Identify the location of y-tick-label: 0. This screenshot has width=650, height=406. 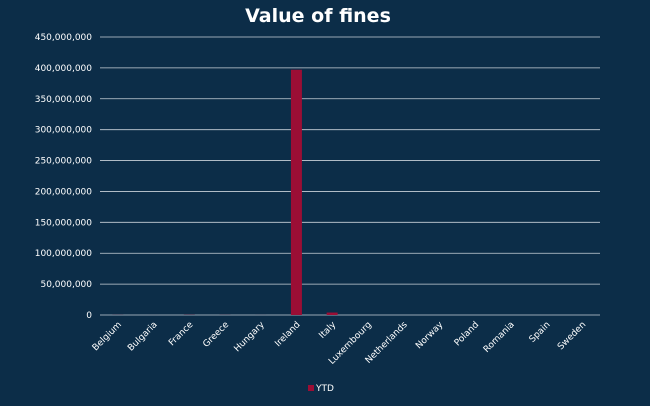
(89, 316).